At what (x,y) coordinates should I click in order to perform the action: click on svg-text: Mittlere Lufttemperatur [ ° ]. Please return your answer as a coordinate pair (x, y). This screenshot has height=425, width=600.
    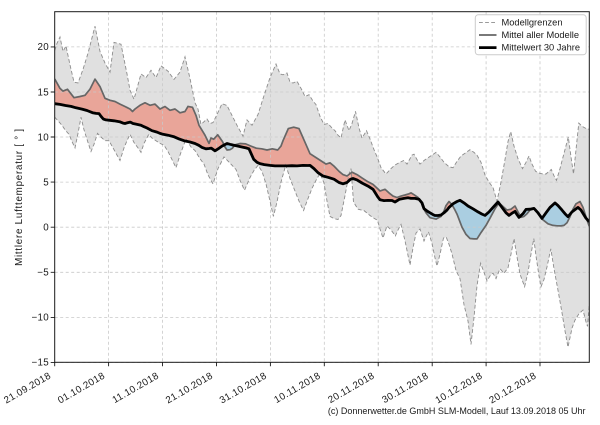
    Looking at the image, I should click on (19, 197).